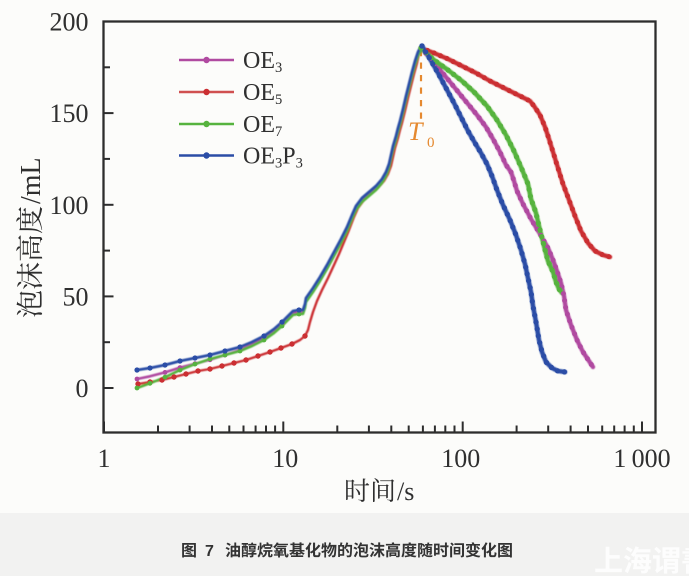 The width and height of the screenshot is (689, 576). Describe the element at coordinates (641, 458) in the screenshot. I see `svg-text: 1 000` at that location.